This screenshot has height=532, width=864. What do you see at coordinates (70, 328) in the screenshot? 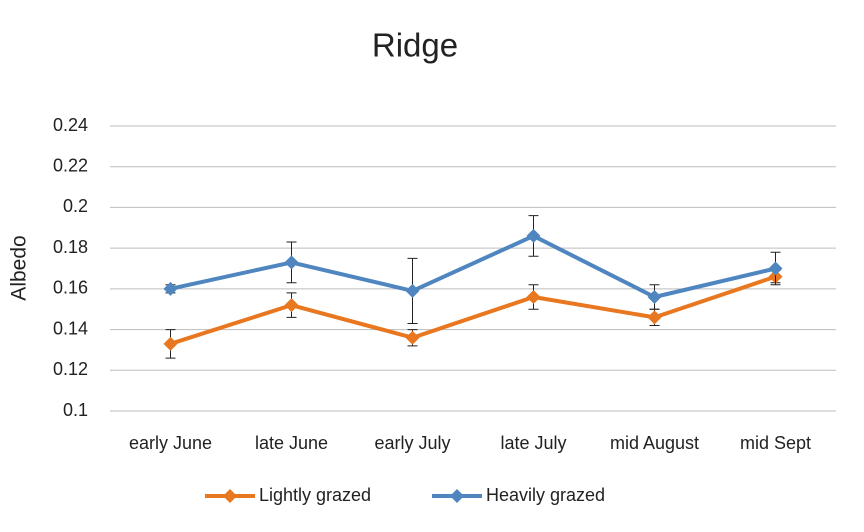
I see `y-tick-label: 0.14` at bounding box center [70, 328].